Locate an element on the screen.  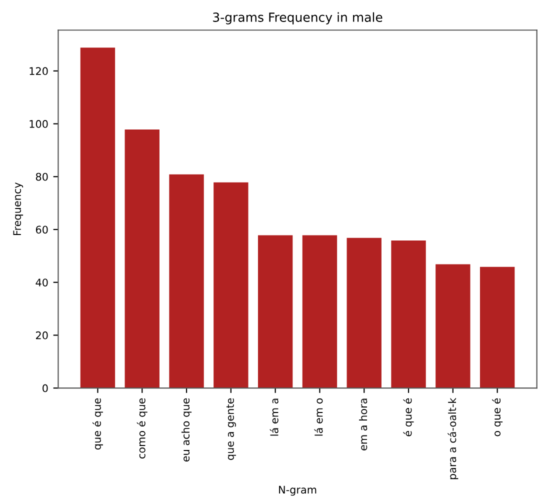
x-tick-label: como é que is located at coordinates (142, 428).